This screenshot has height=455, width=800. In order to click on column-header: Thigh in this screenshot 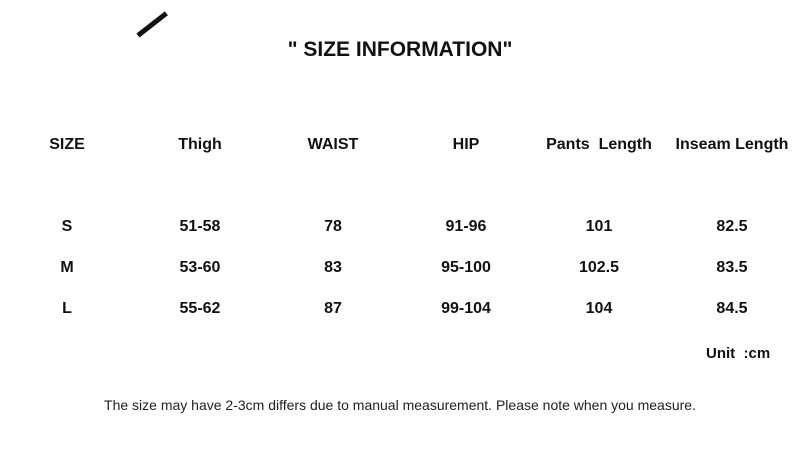, I will do `click(200, 144)`.